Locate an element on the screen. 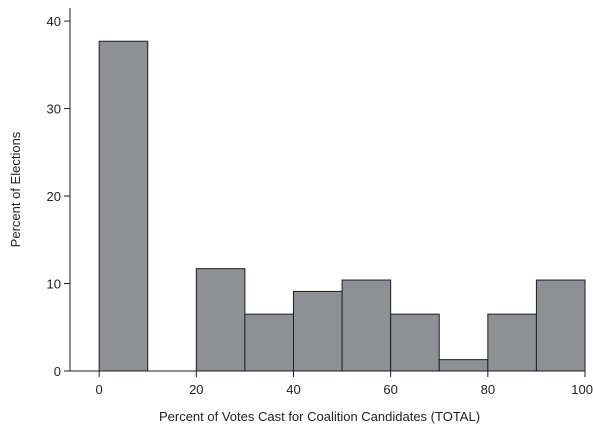  x-tick-label: 0 is located at coordinates (99, 389).